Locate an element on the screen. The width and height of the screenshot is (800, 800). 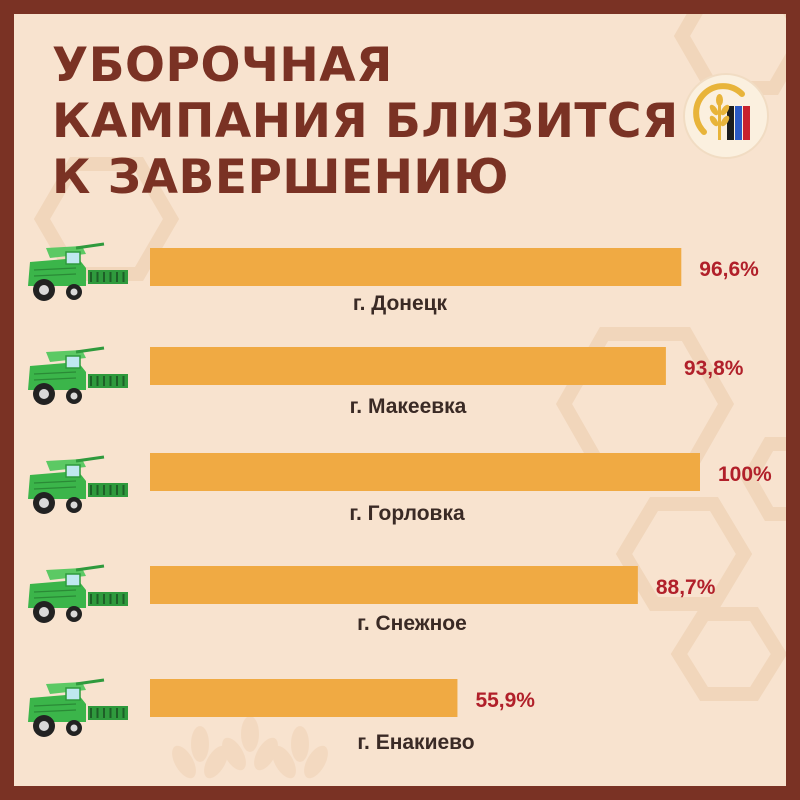
category-label-2: г. Макеевка is located at coordinates (408, 406).